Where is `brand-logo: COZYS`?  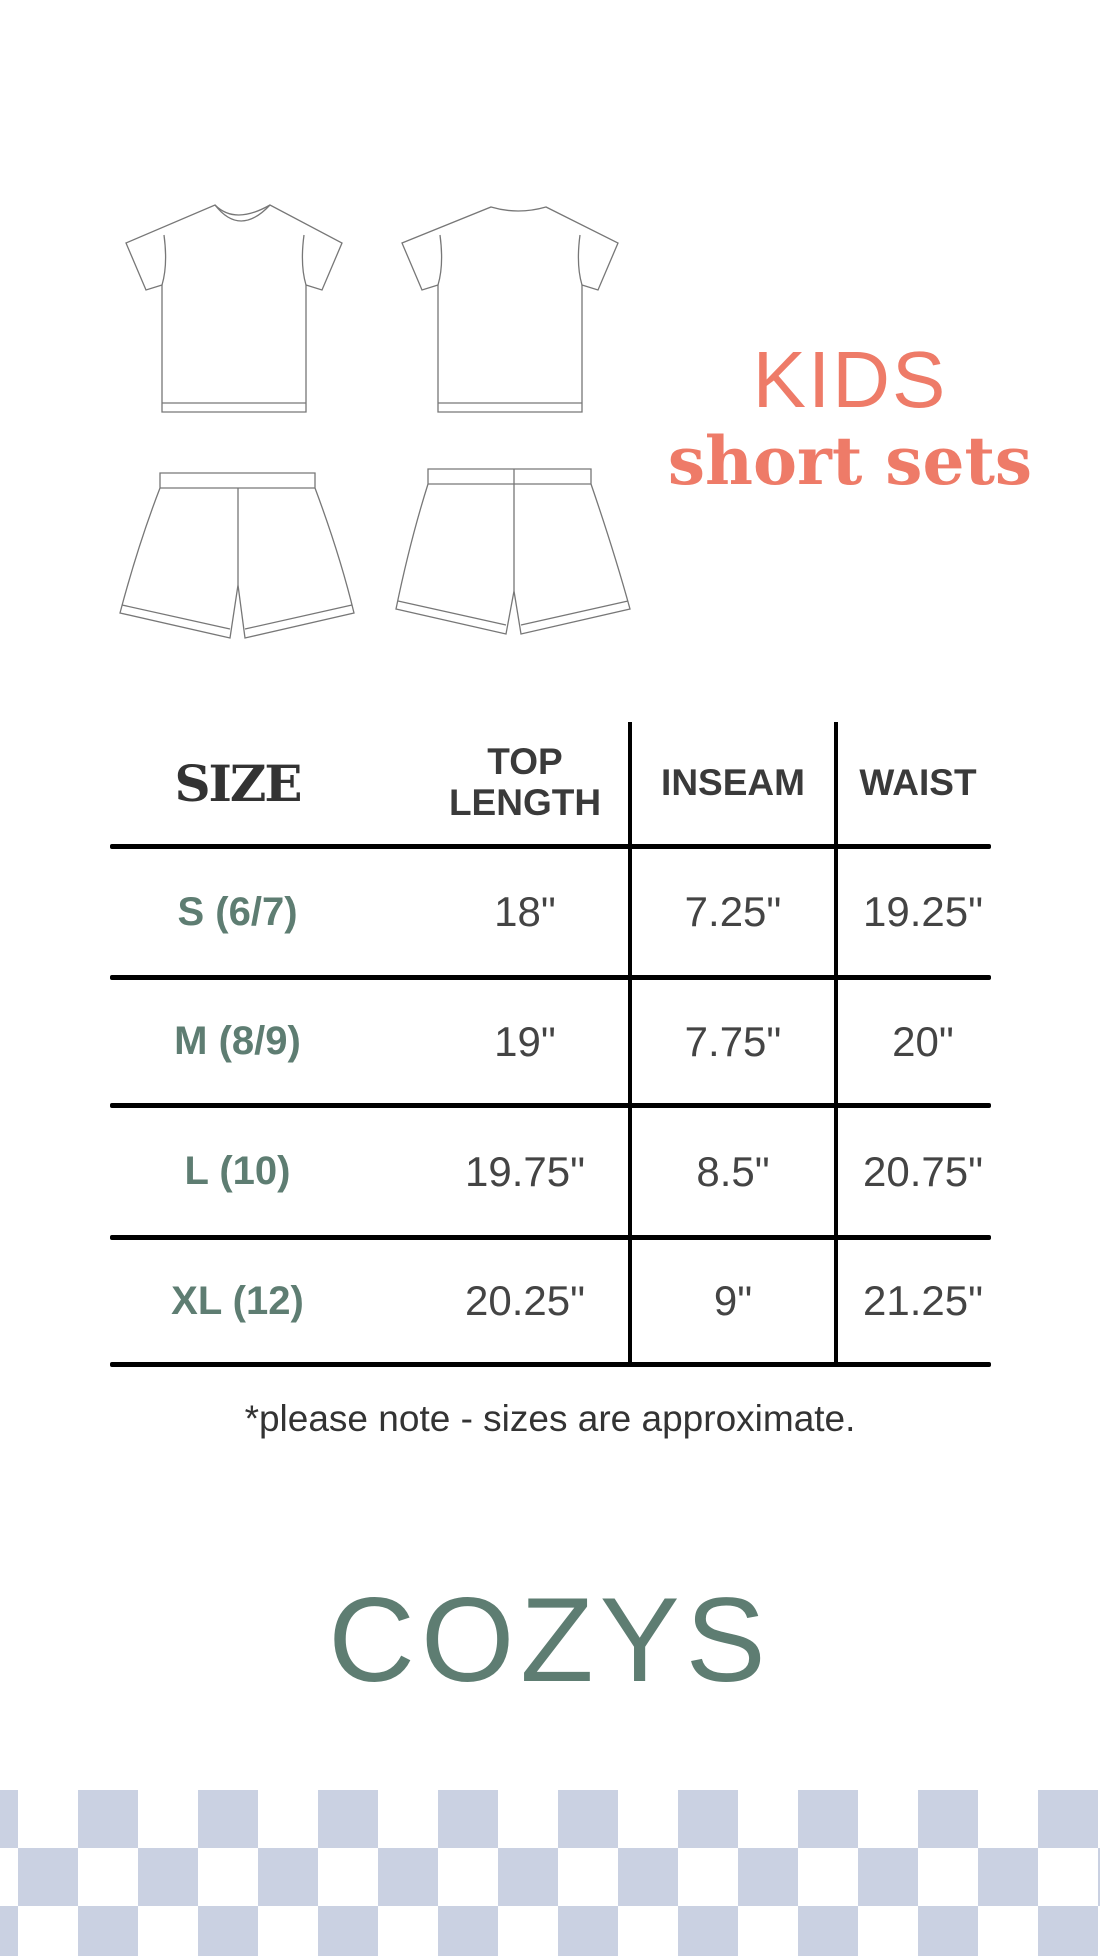
brand-logo: COZYS is located at coordinates (550, 1640).